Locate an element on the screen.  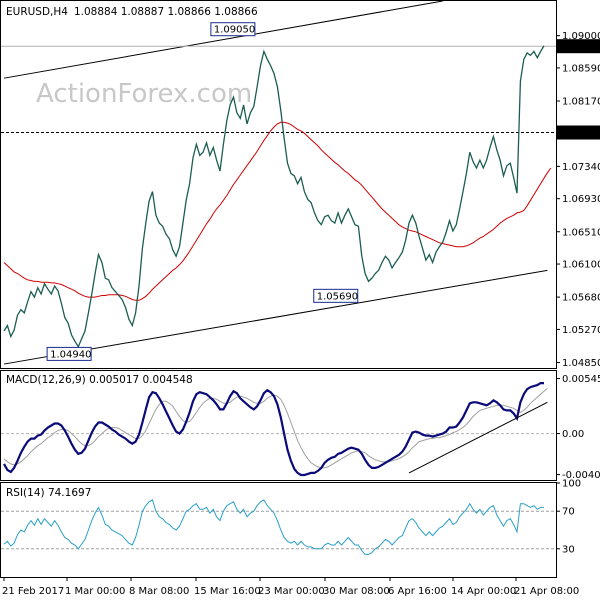
level-label: 1.07770 is located at coordinates (580, 133).